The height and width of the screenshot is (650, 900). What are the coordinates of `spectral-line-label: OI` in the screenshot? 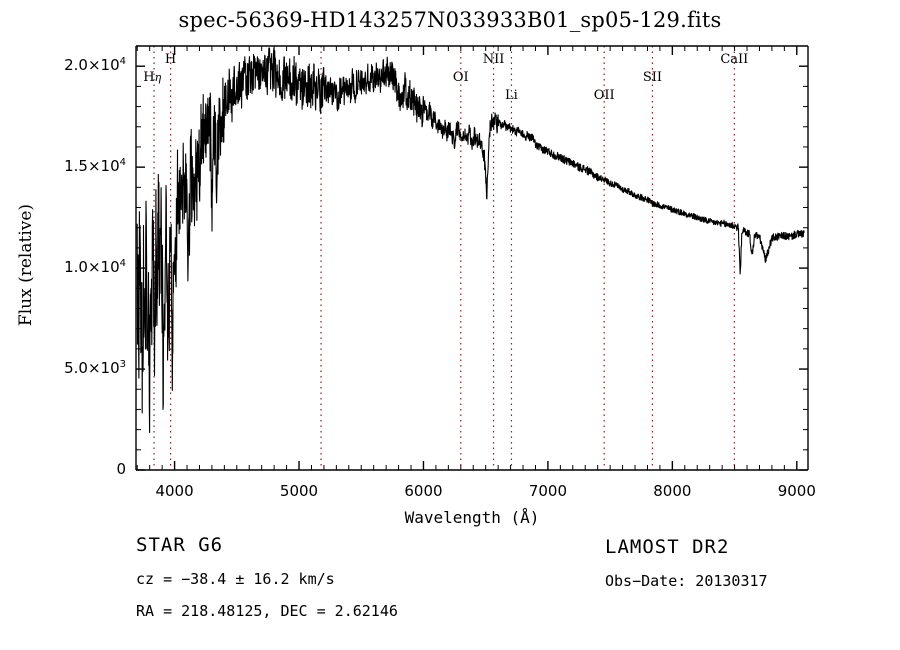 It's located at (460, 77).